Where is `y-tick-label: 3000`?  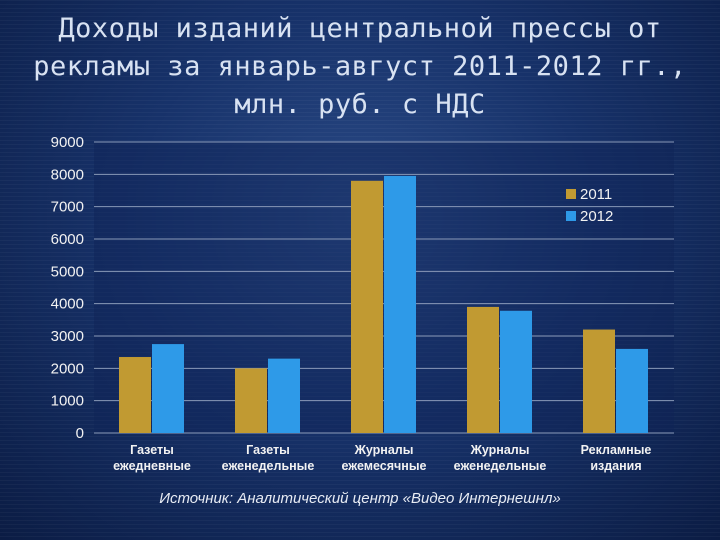 y-tick-label: 3000 is located at coordinates (67, 336).